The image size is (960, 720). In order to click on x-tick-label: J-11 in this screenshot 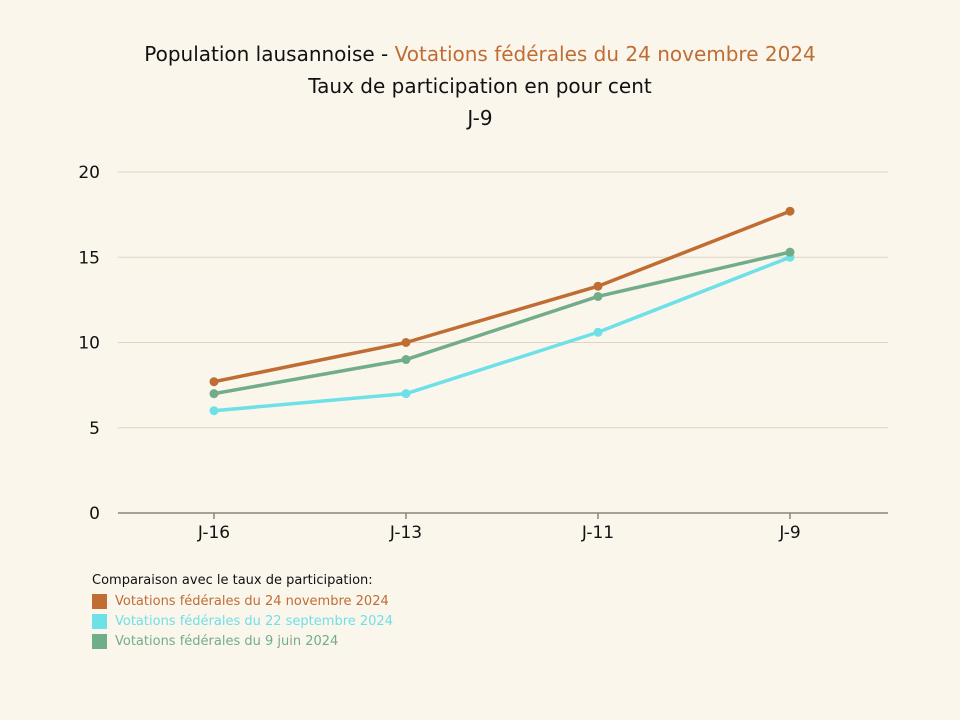, I will do `click(597, 533)`.